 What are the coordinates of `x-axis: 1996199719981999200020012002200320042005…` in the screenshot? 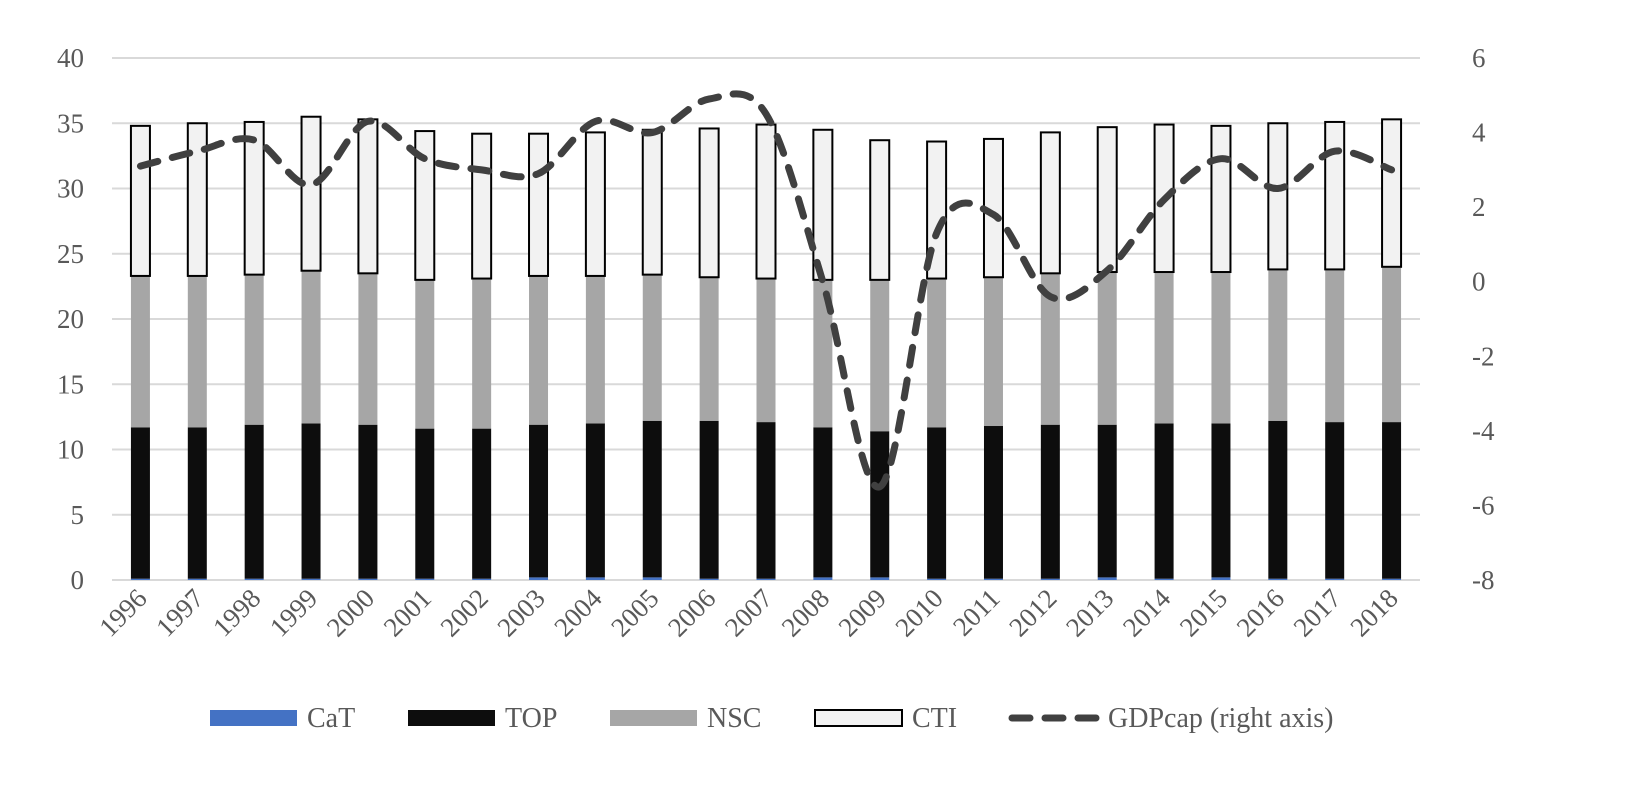 It's located at (748, 613).